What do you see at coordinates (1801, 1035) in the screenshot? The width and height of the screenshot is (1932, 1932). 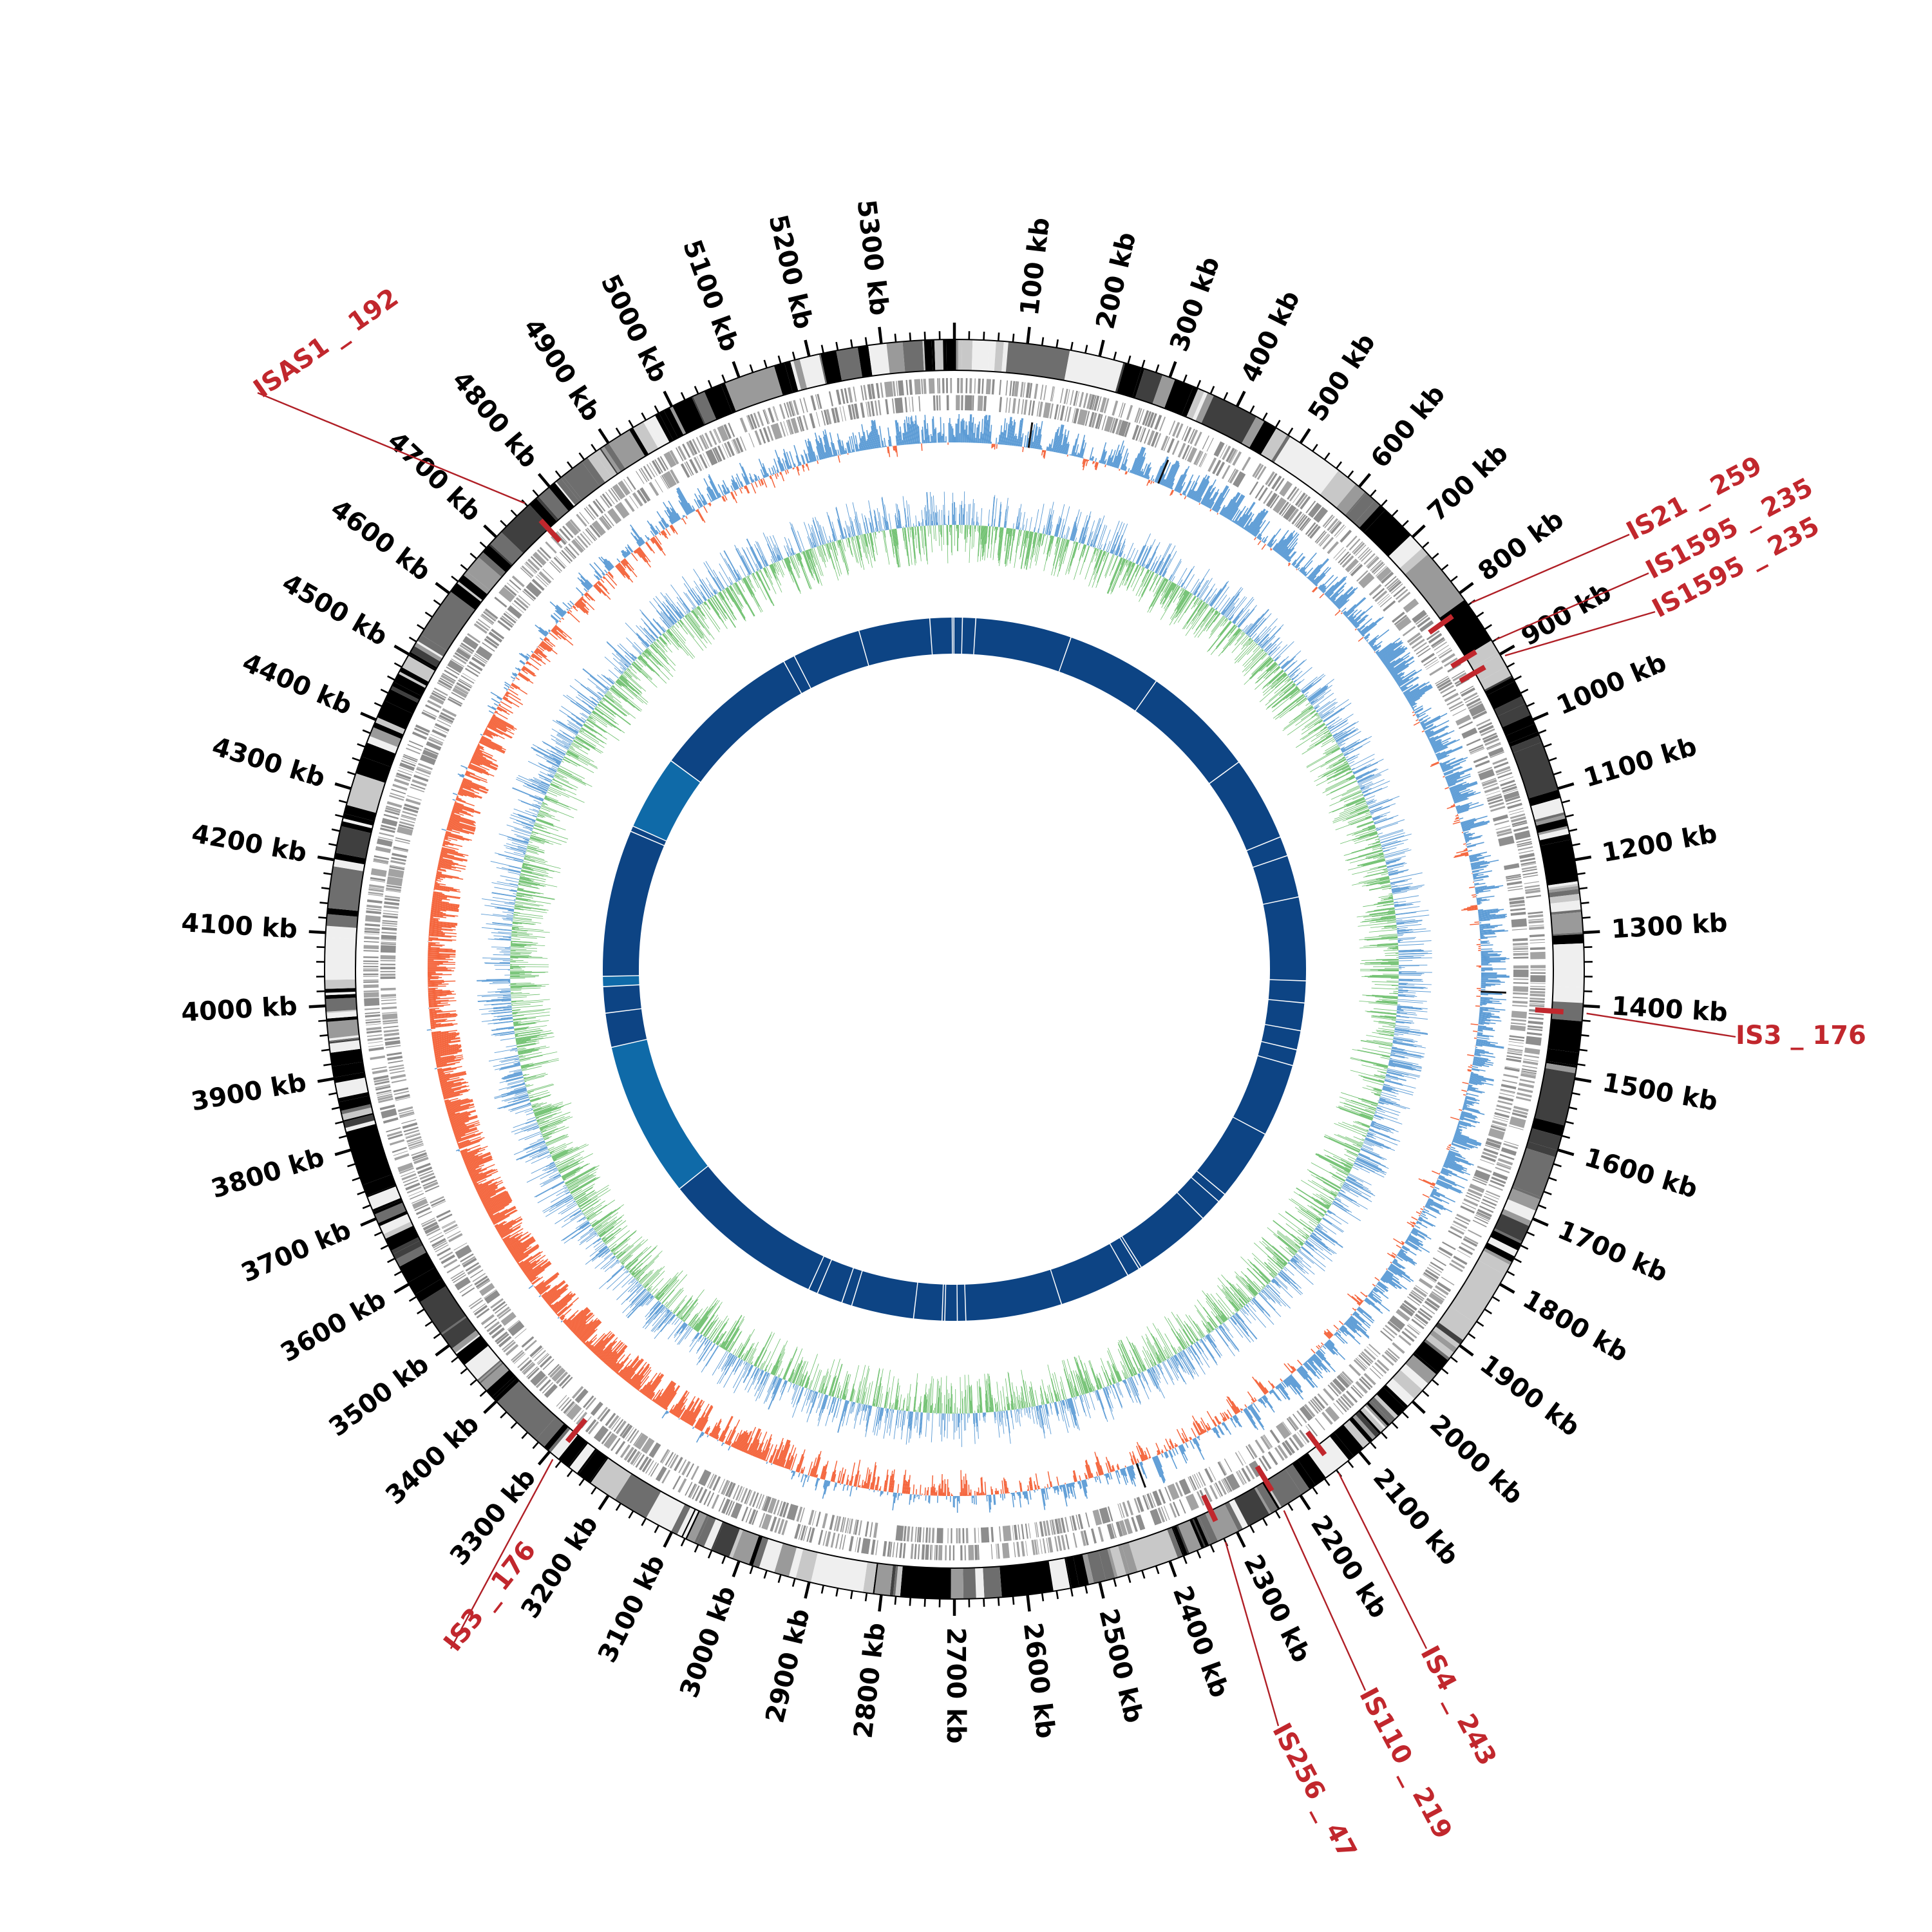 I see `is-element-label: IS3 _ 176` at bounding box center [1801, 1035].